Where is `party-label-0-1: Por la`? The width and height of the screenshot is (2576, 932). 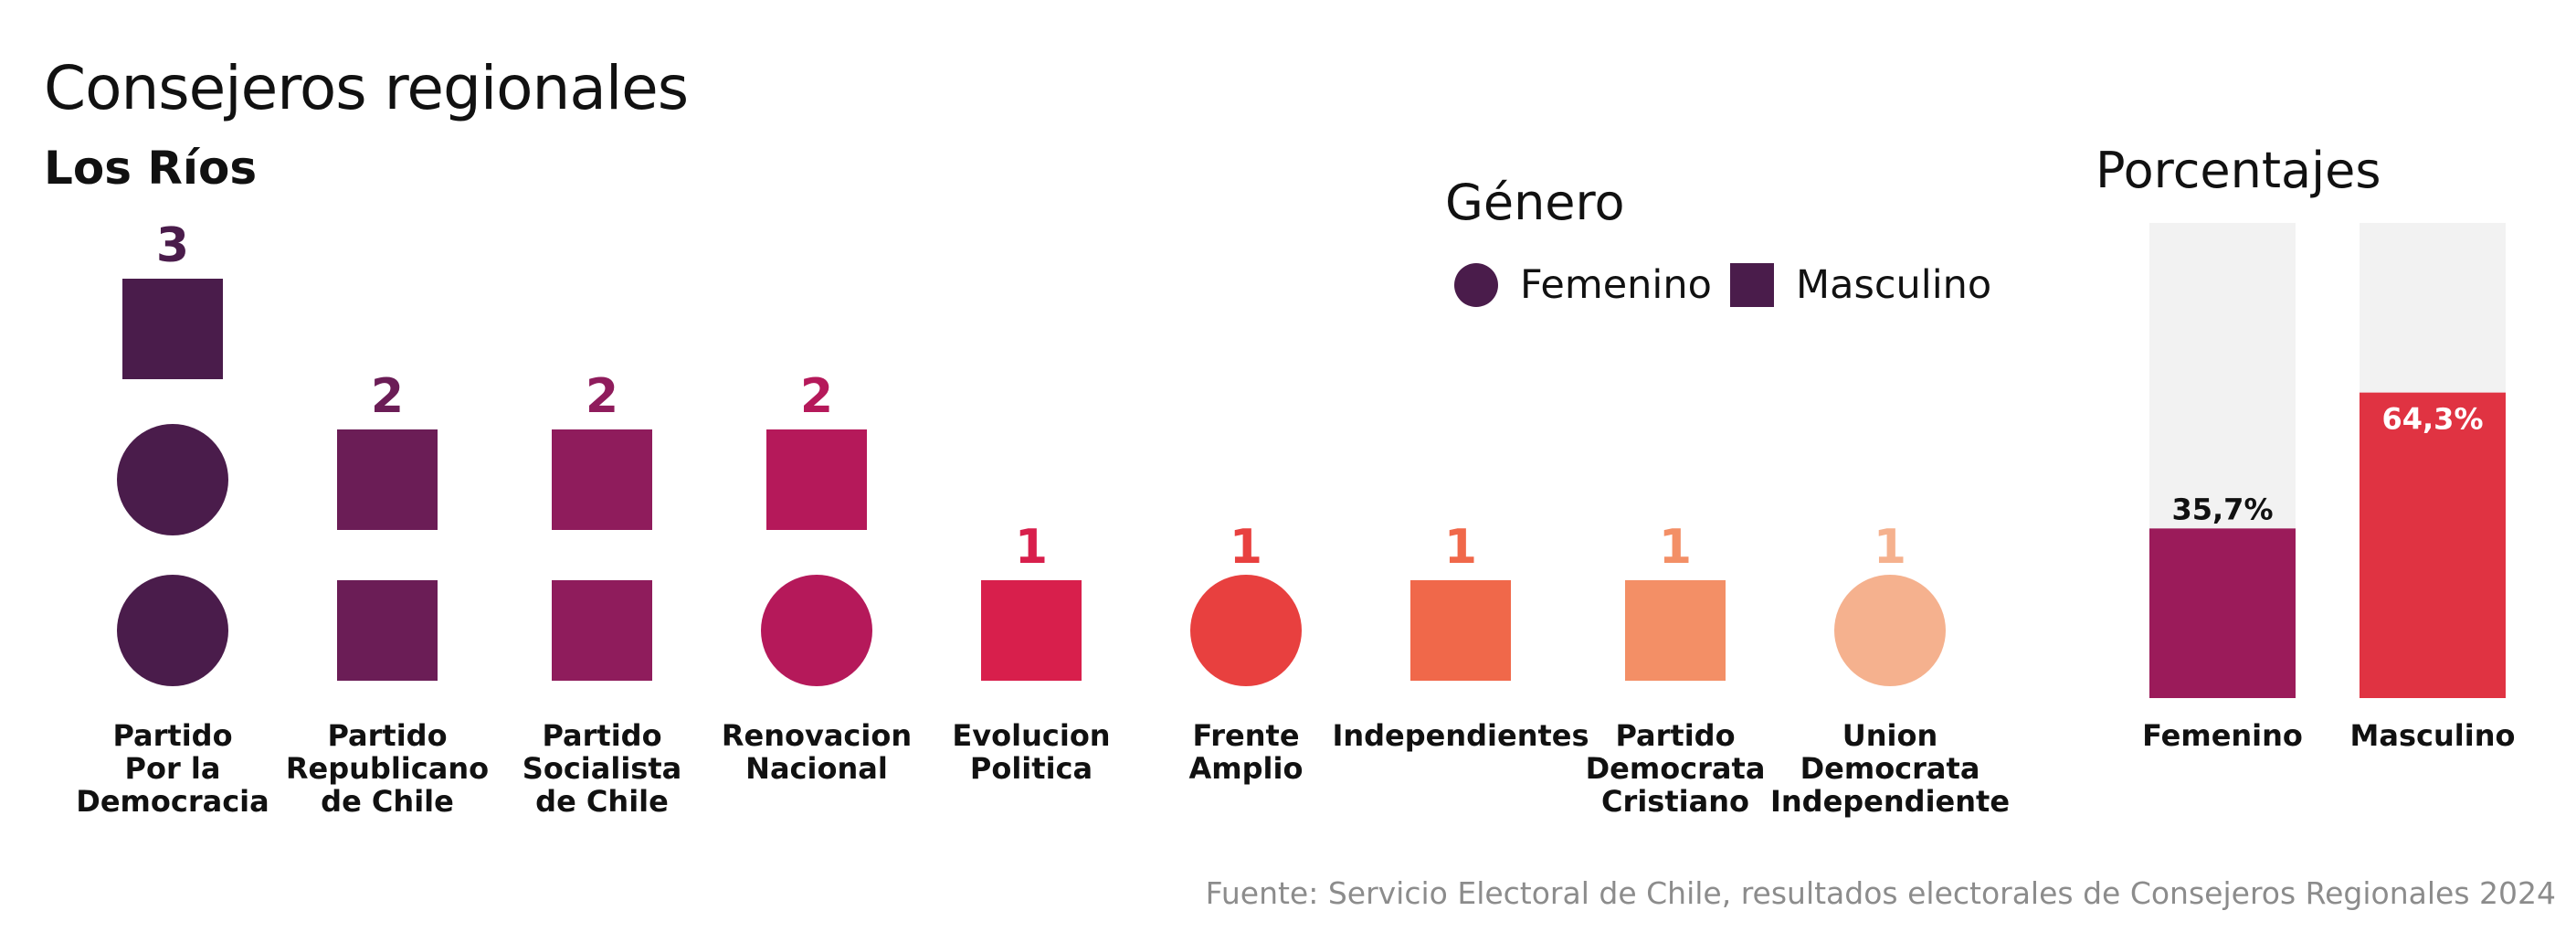
party-label-0-1: Por la is located at coordinates (173, 768).